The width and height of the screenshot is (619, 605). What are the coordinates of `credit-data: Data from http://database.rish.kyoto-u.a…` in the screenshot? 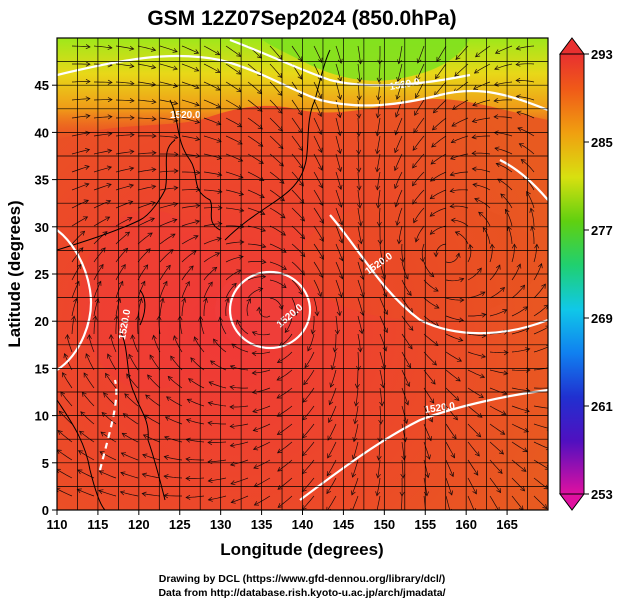 It's located at (301, 593).